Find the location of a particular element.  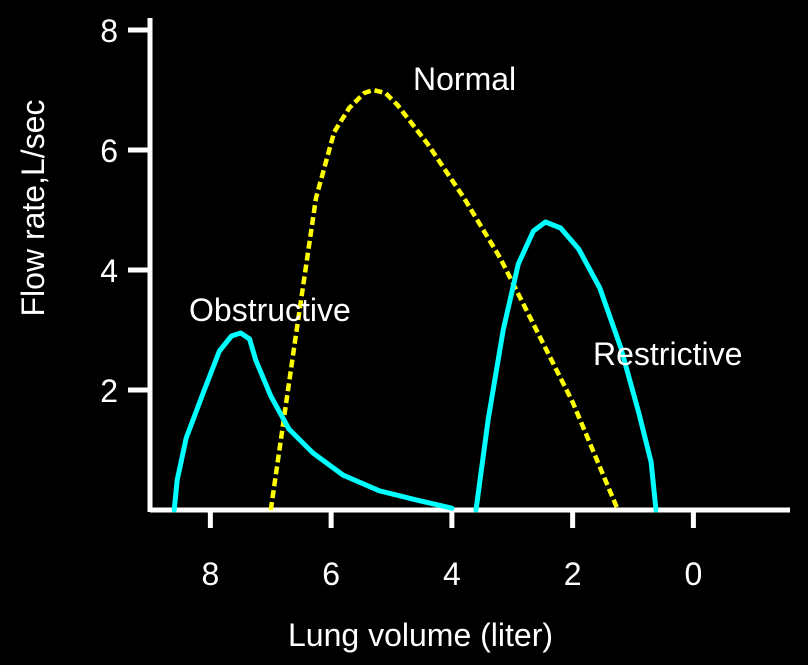

annotation-obstructive: Obstructive is located at coordinates (270, 310).